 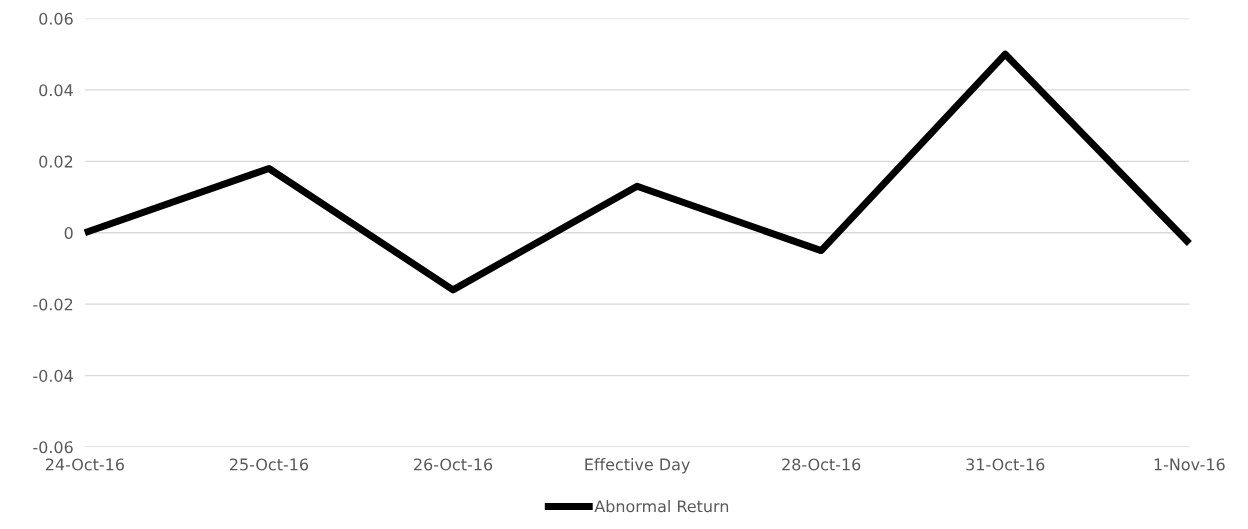 What do you see at coordinates (821, 464) in the screenshot?
I see `x-tick-label: 28-Oct-16` at bounding box center [821, 464].